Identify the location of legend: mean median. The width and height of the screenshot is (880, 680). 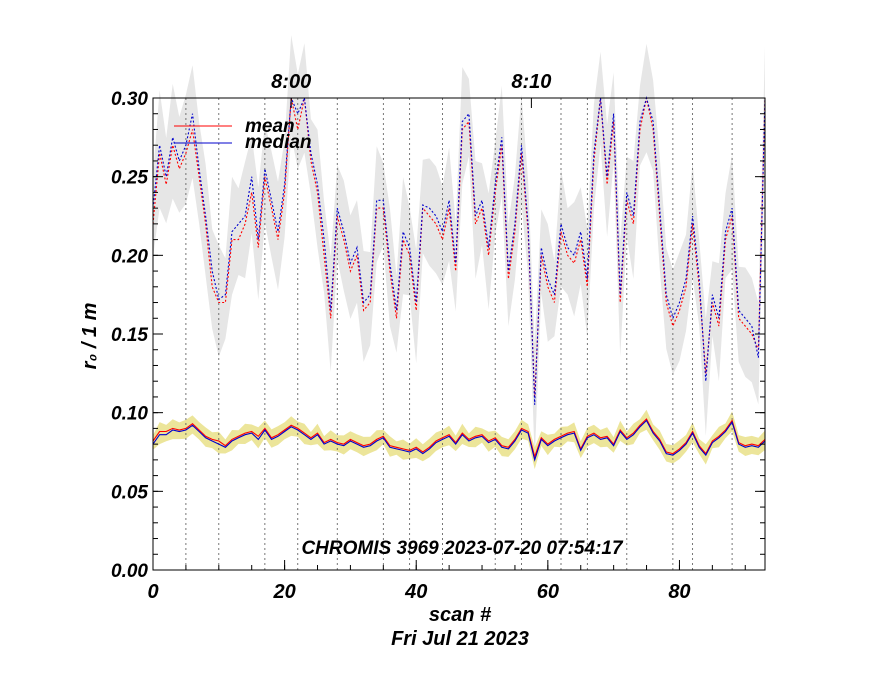
(243, 134).